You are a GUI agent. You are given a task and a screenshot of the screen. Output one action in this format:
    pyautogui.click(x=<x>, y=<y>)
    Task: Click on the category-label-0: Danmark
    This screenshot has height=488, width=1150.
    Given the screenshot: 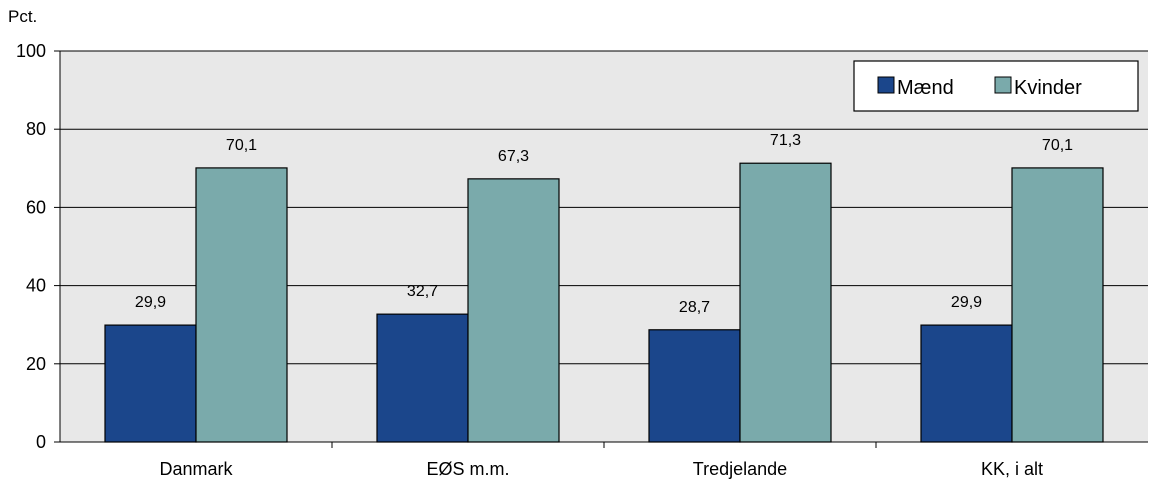 What is the action you would take?
    pyautogui.click(x=196, y=469)
    